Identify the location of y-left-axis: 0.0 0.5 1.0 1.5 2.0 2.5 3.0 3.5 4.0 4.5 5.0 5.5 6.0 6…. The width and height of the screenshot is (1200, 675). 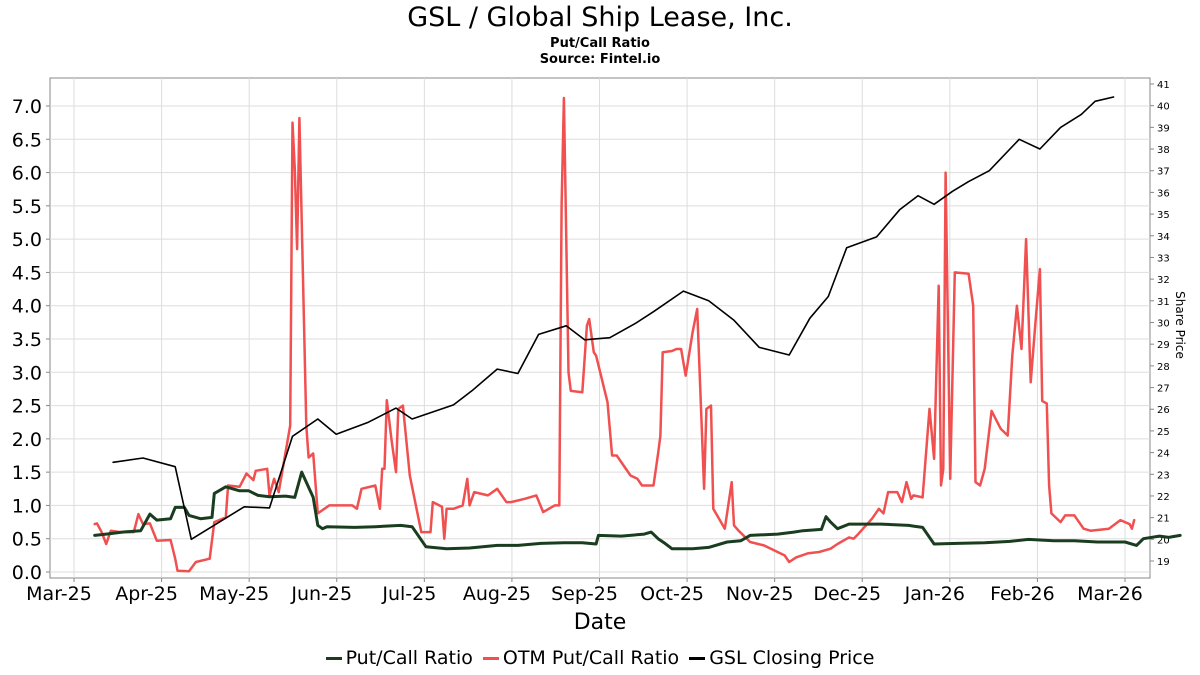
(31, 340).